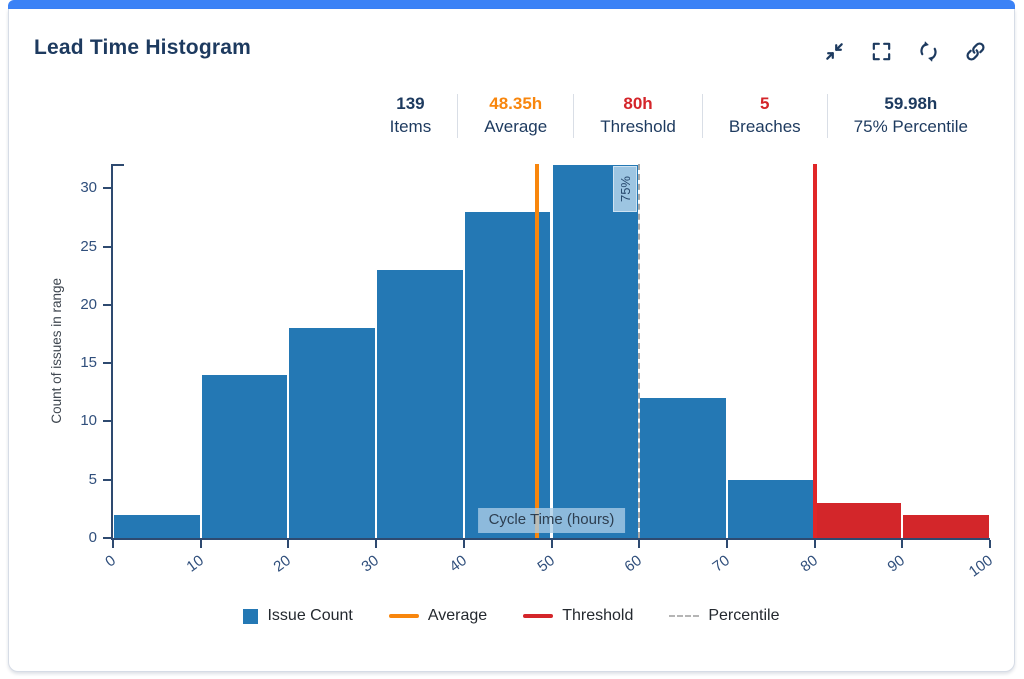 The image size is (1024, 679). I want to click on fullscreen-icon, so click(881, 51).